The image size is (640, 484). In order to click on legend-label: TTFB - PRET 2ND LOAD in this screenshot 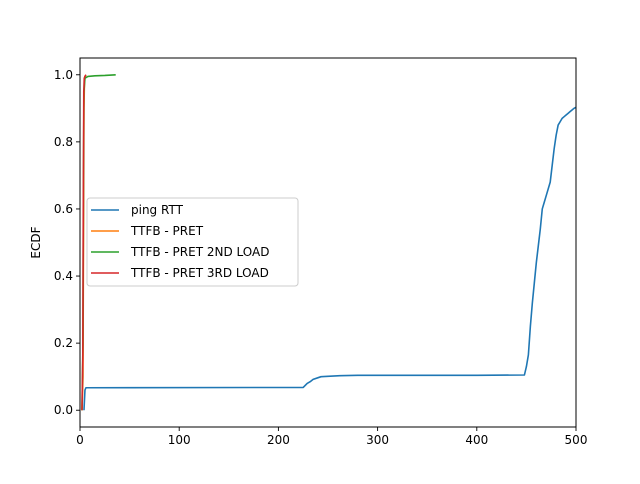, I will do `click(199, 252)`.